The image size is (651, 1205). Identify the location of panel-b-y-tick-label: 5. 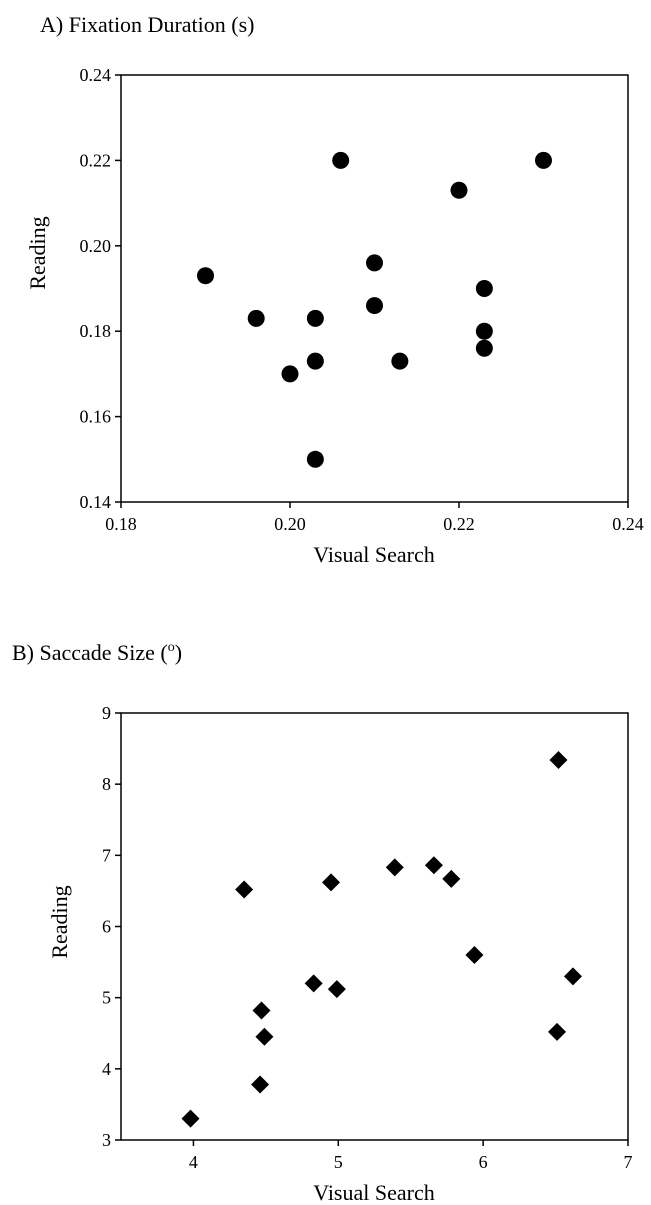
(106, 998).